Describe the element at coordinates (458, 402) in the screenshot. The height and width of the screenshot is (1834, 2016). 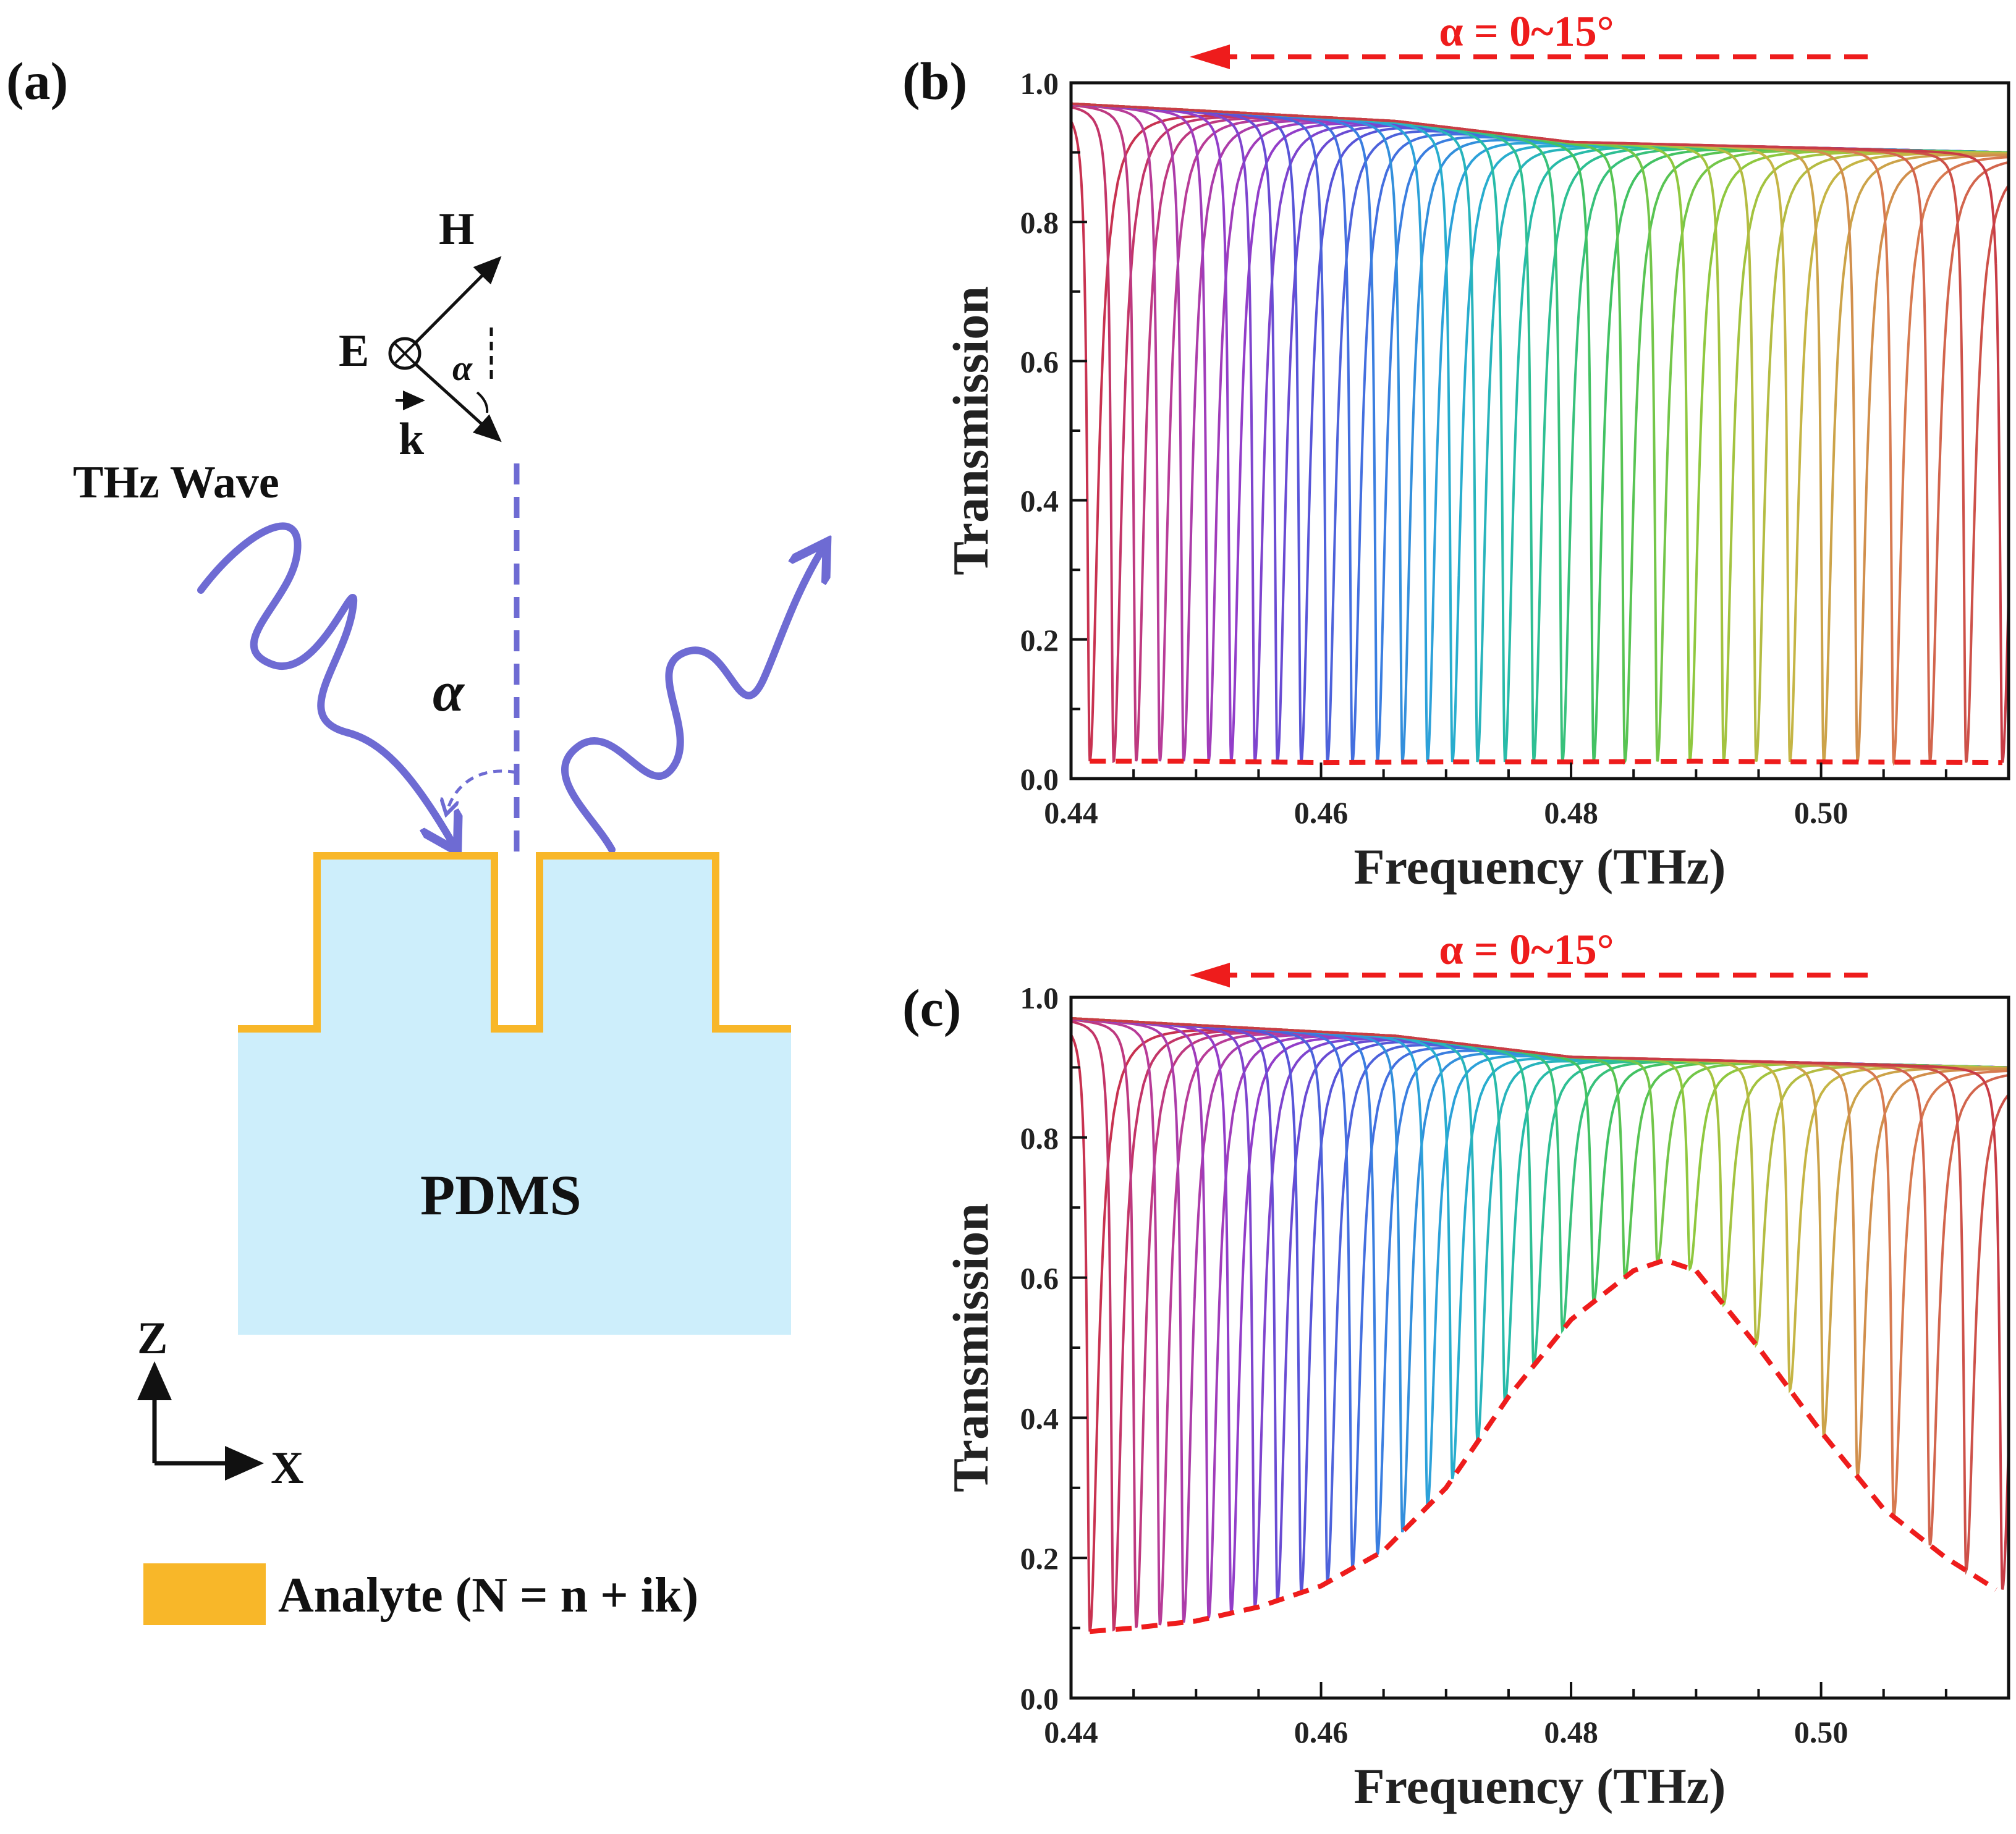
I see `k-vector-arrow` at that location.